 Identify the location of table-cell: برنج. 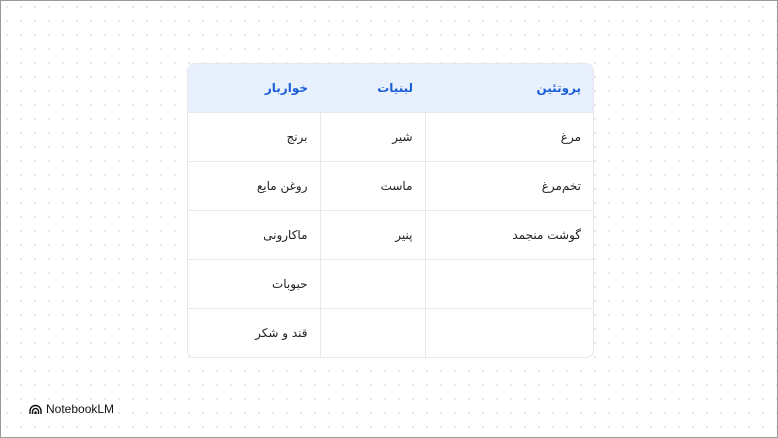
(254, 137).